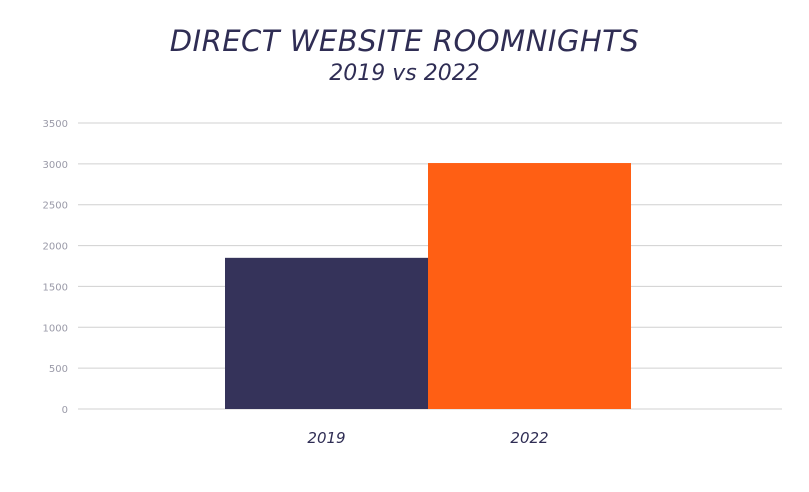 This screenshot has height=492, width=809. What do you see at coordinates (65, 410) in the screenshot?
I see `y-tick-label: 0` at bounding box center [65, 410].